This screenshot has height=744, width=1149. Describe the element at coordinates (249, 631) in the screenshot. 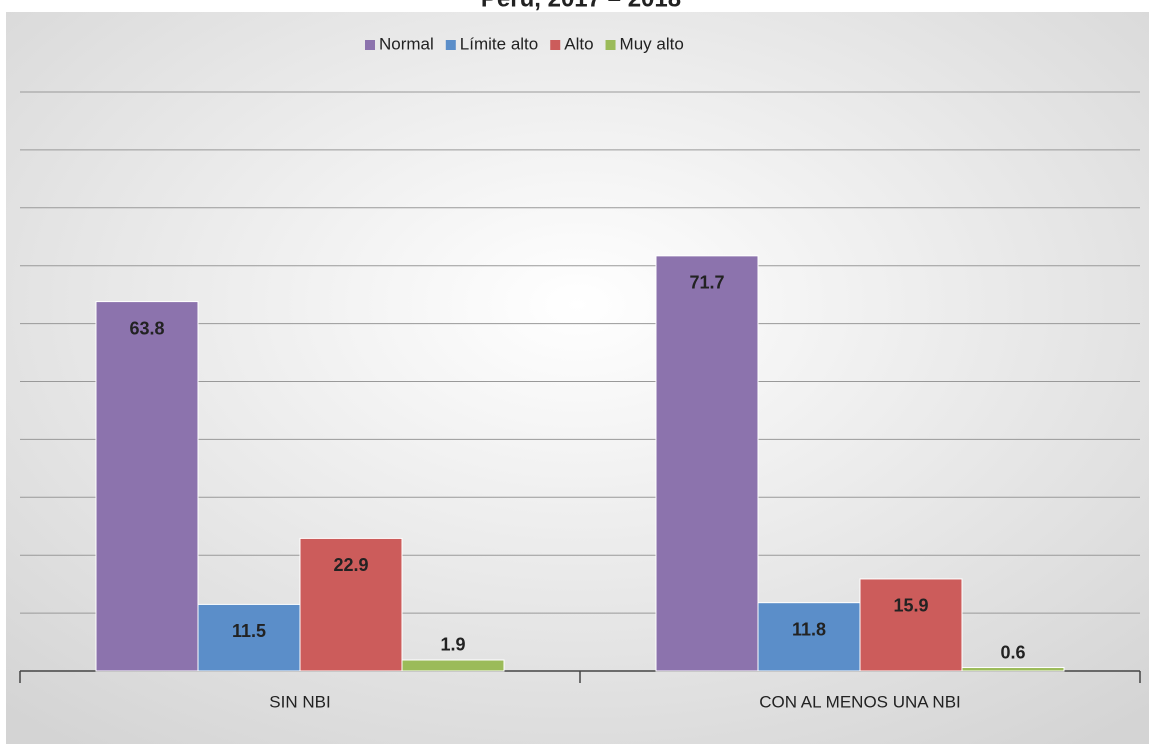

I see `value-label: 11.5` at that location.